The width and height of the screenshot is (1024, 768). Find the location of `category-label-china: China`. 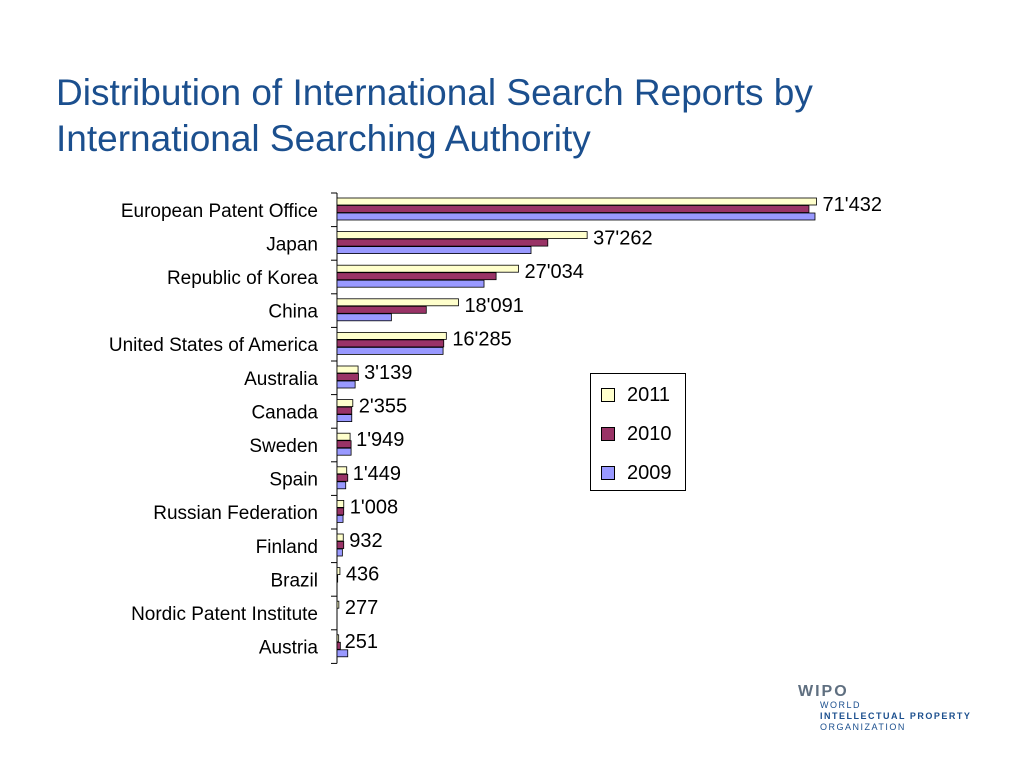

category-label-china: China is located at coordinates (293, 312).